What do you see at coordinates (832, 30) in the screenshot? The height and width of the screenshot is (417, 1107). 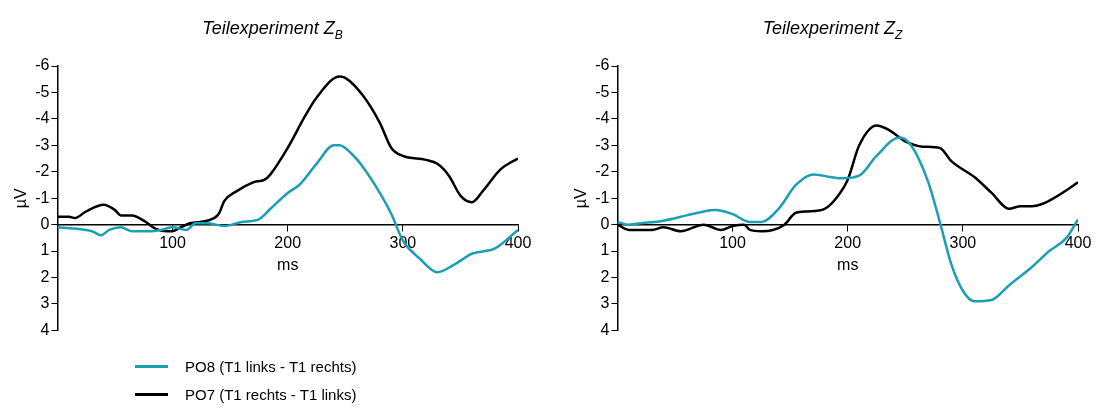 I see `chart-title: Teilexperiment Z$_{Z}$` at bounding box center [832, 30].